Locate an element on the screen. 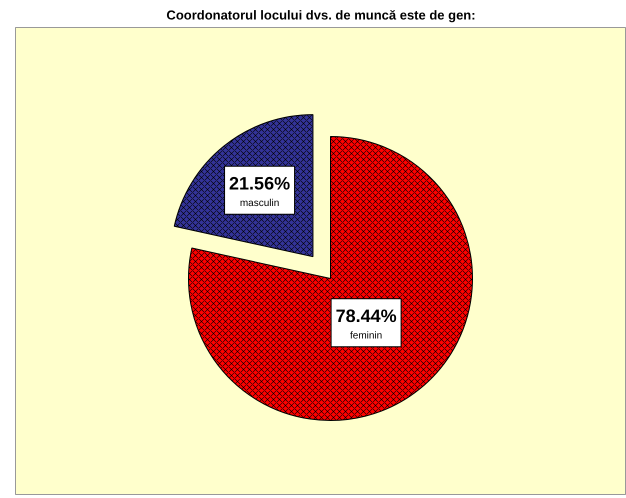 The height and width of the screenshot is (498, 626). data-label: 21.56% is located at coordinates (259, 183).